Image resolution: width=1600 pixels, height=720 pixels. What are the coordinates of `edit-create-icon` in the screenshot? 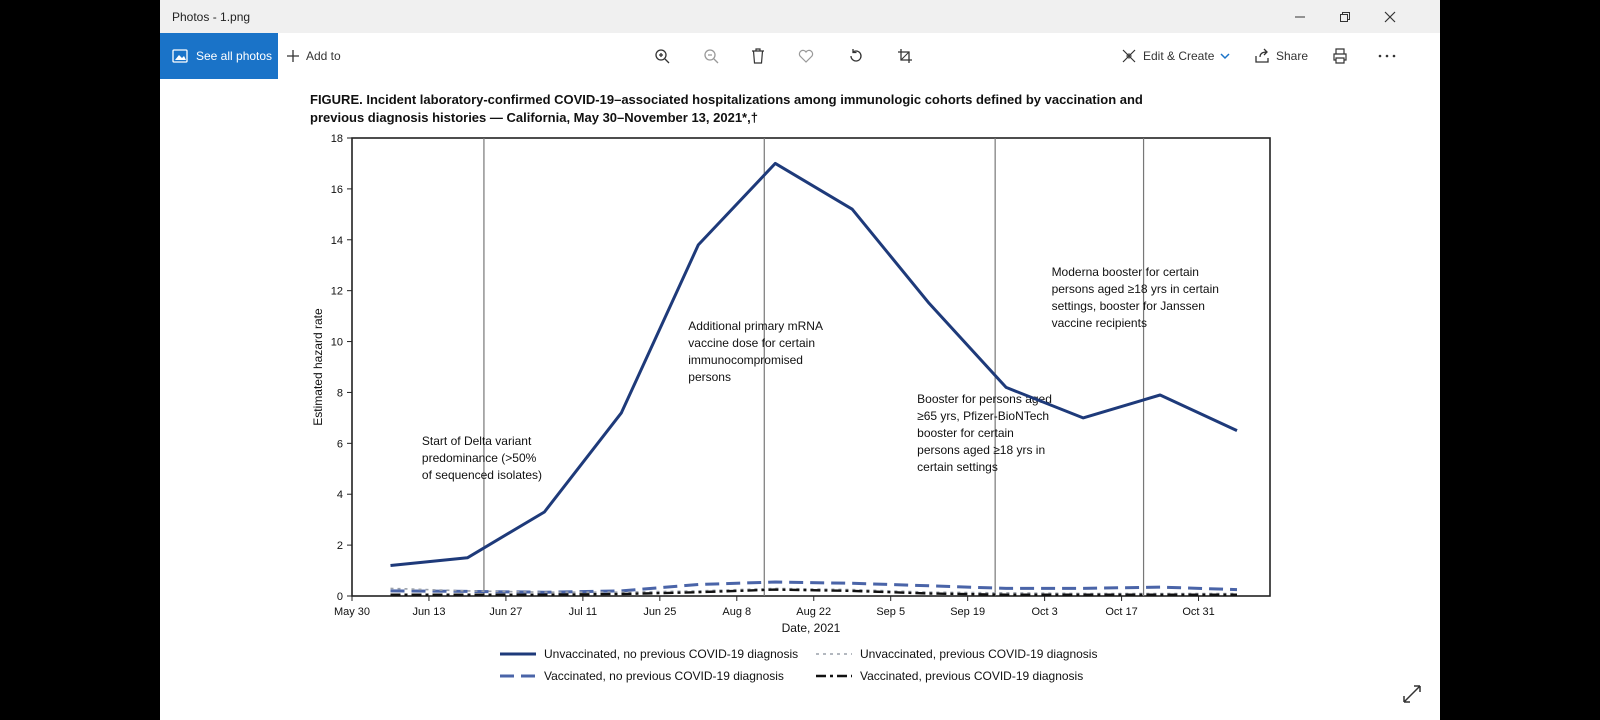 It's located at (1129, 56).